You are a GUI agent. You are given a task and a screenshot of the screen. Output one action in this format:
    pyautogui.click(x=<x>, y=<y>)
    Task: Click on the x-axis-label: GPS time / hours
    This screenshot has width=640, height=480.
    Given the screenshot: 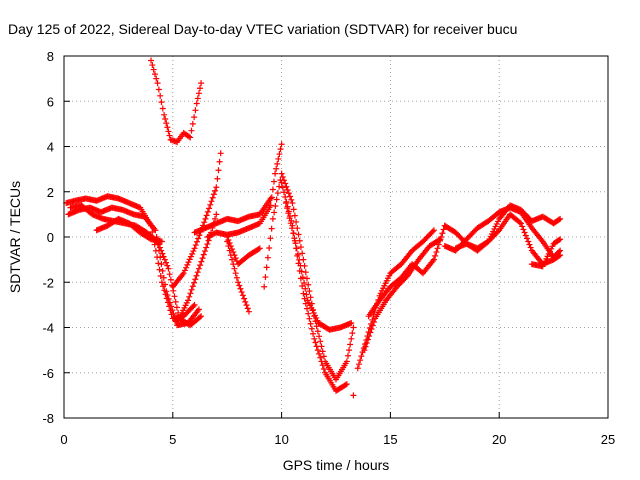 What is the action you would take?
    pyautogui.click(x=336, y=465)
    